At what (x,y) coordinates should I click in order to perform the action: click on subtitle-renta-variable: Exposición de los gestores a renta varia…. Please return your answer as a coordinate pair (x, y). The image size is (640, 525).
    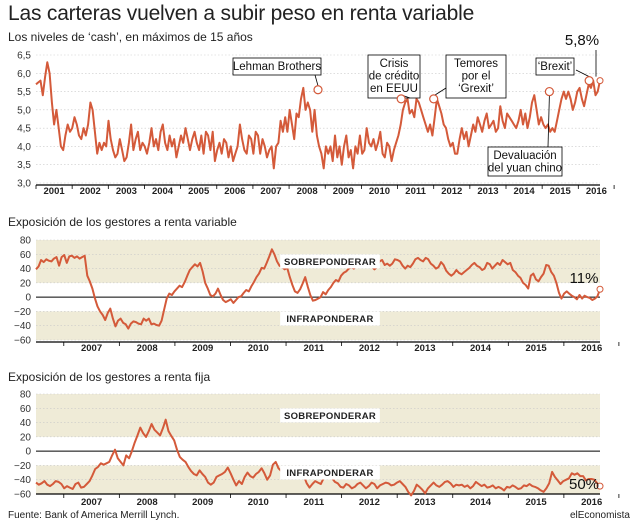
    Looking at the image, I should click on (122, 222).